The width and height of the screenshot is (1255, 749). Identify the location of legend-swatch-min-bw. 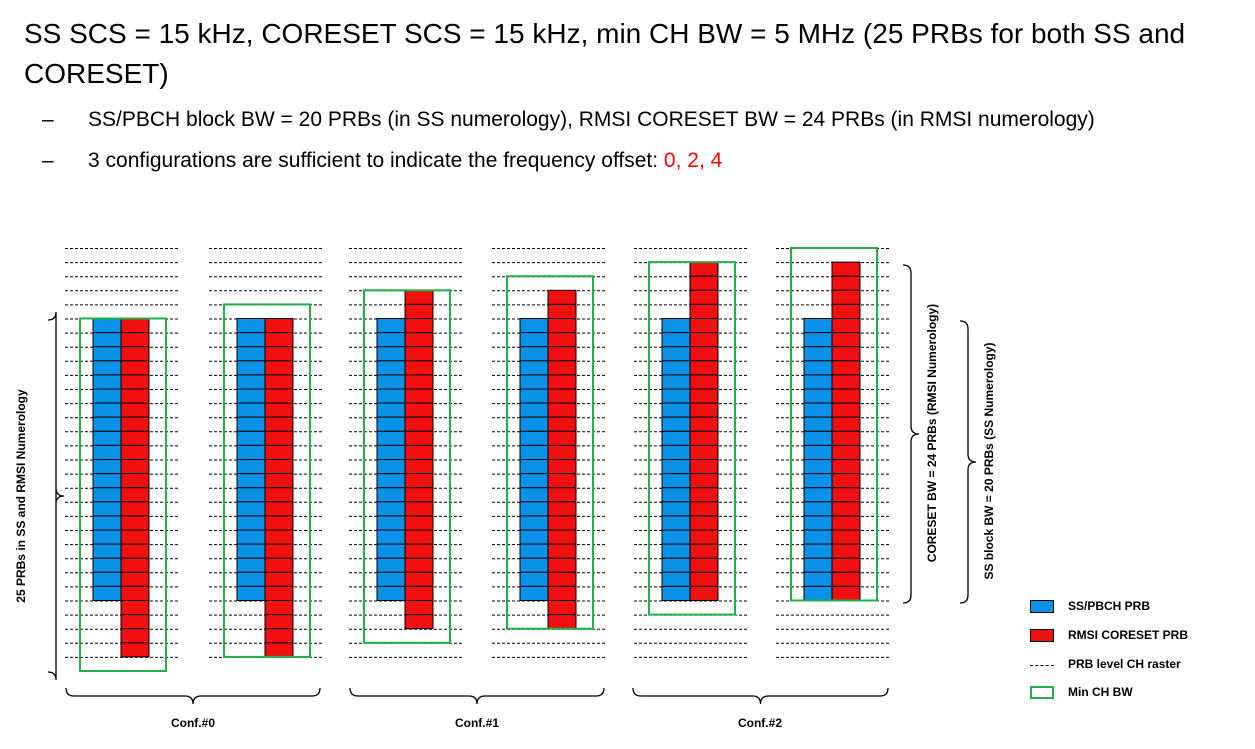
(1042, 692).